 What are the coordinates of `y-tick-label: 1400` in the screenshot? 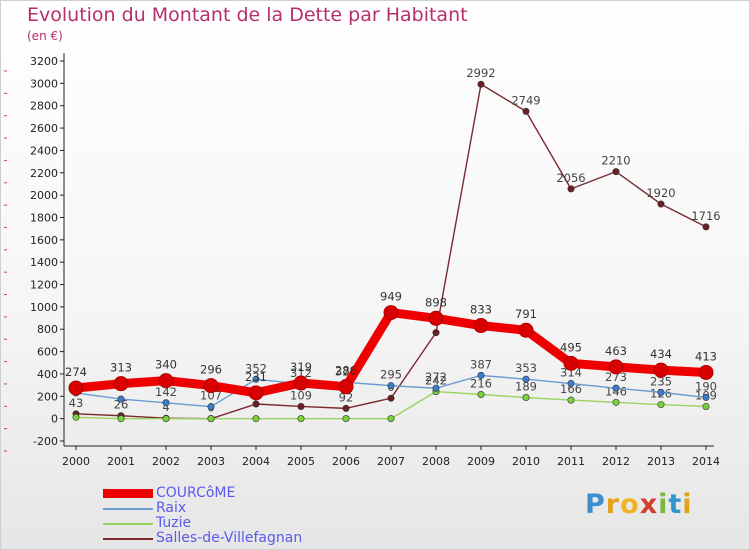 It's located at (44, 262).